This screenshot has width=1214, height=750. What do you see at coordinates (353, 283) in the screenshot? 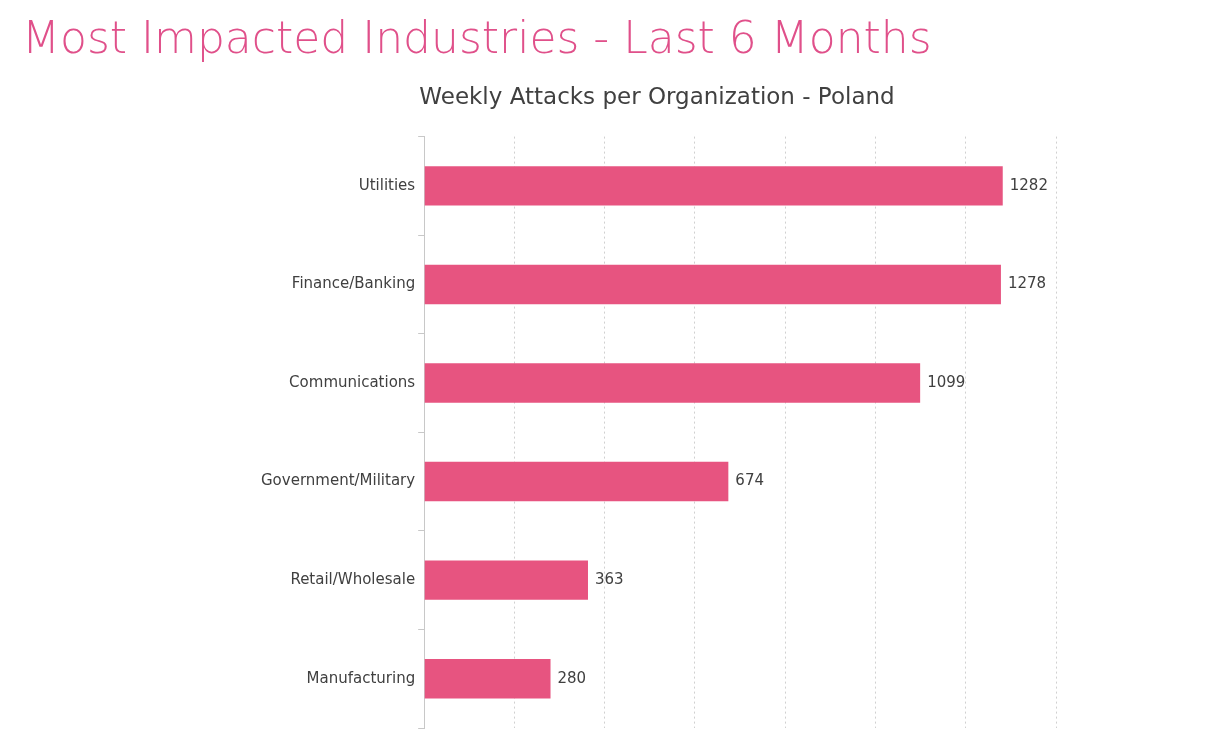
I see `y-tick-label: Finance/Banking` at bounding box center [353, 283].